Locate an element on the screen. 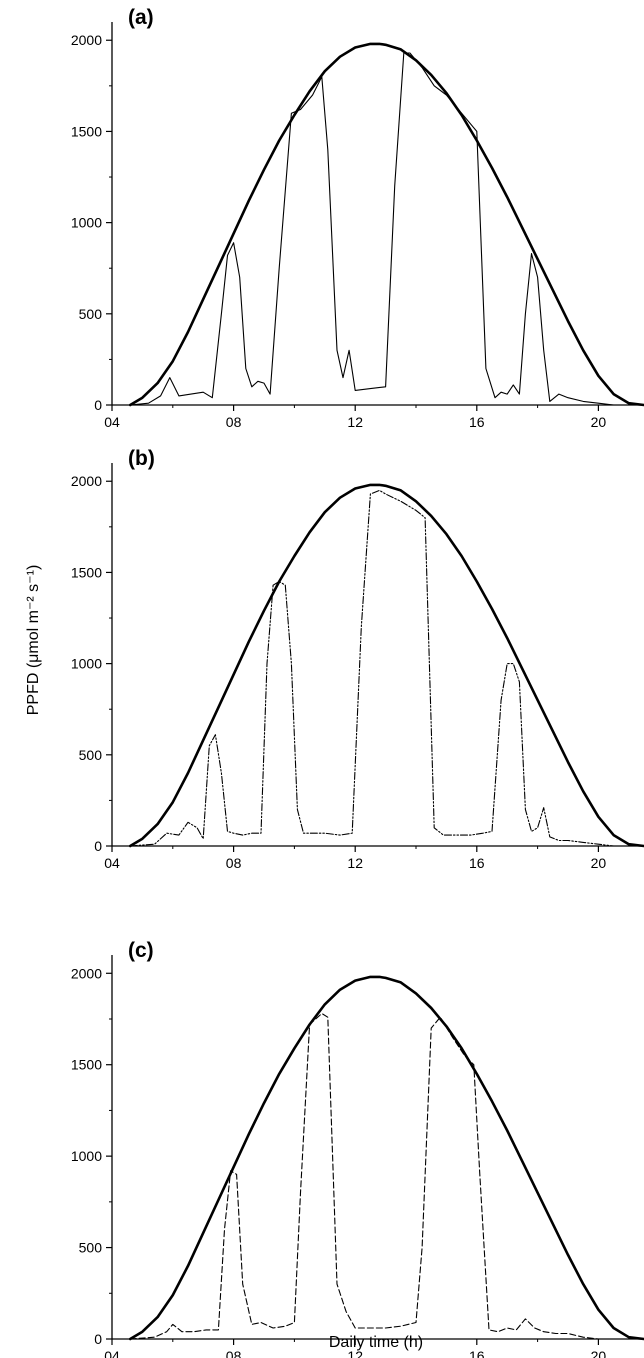 The height and width of the screenshot is (1358, 644). x-axis-title: Daily time (h) is located at coordinates (376, 1342).